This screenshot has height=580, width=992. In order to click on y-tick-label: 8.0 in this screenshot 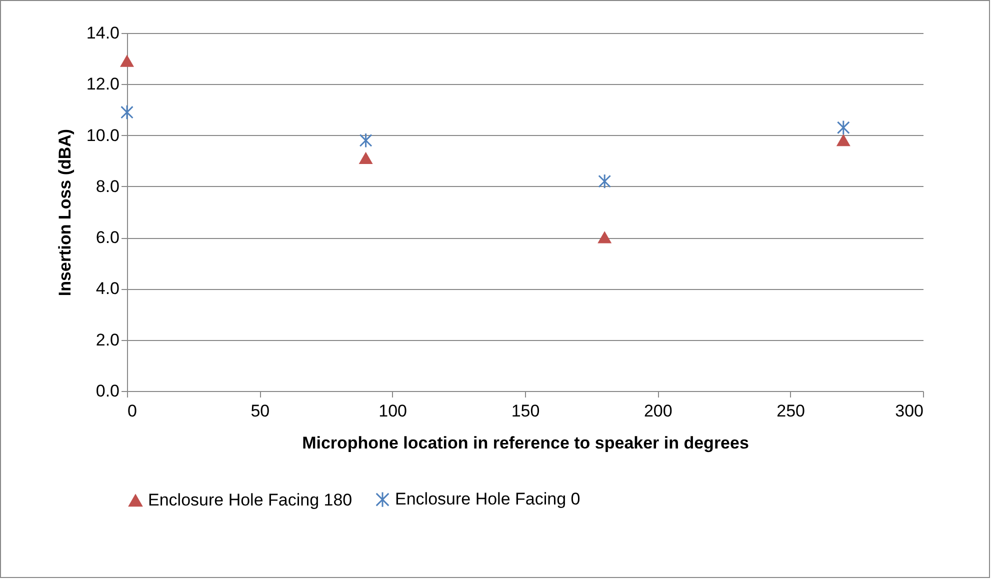, I will do `click(108, 186)`.